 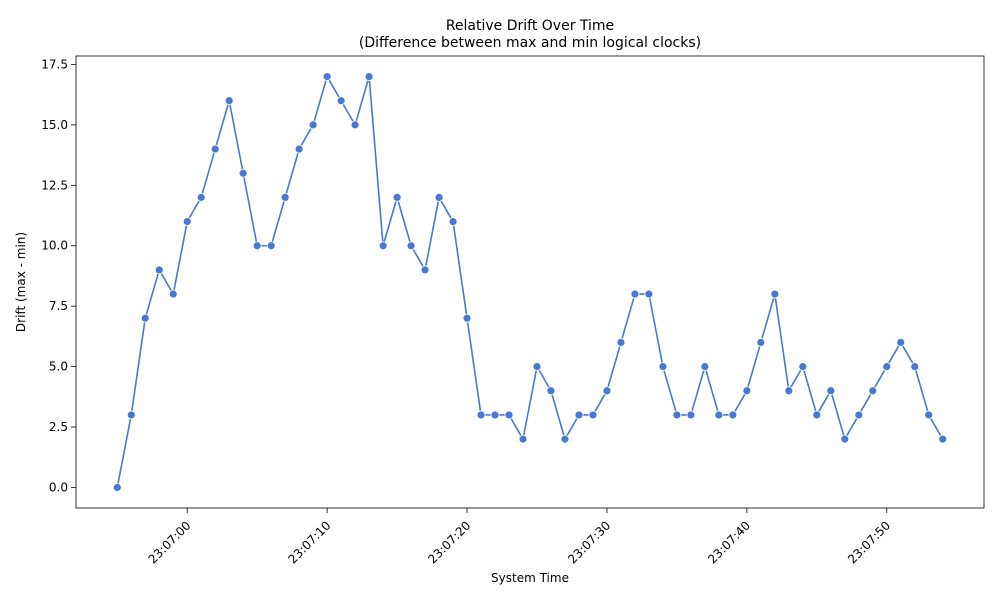 What do you see at coordinates (449, 542) in the screenshot?
I see `x-tick-label: 23:07:20` at bounding box center [449, 542].